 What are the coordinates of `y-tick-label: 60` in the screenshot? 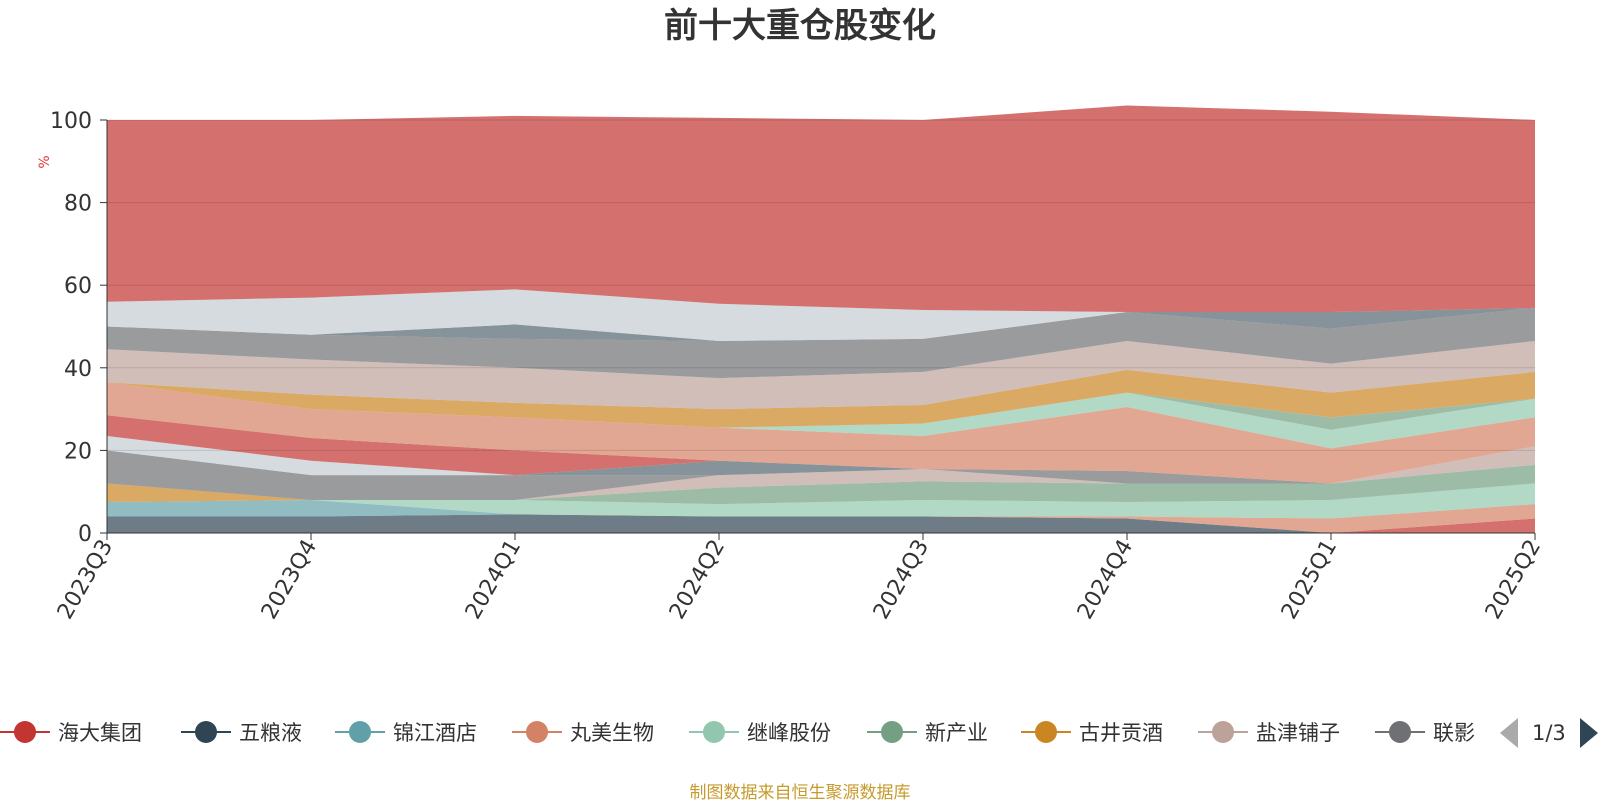 It's located at (78, 286).